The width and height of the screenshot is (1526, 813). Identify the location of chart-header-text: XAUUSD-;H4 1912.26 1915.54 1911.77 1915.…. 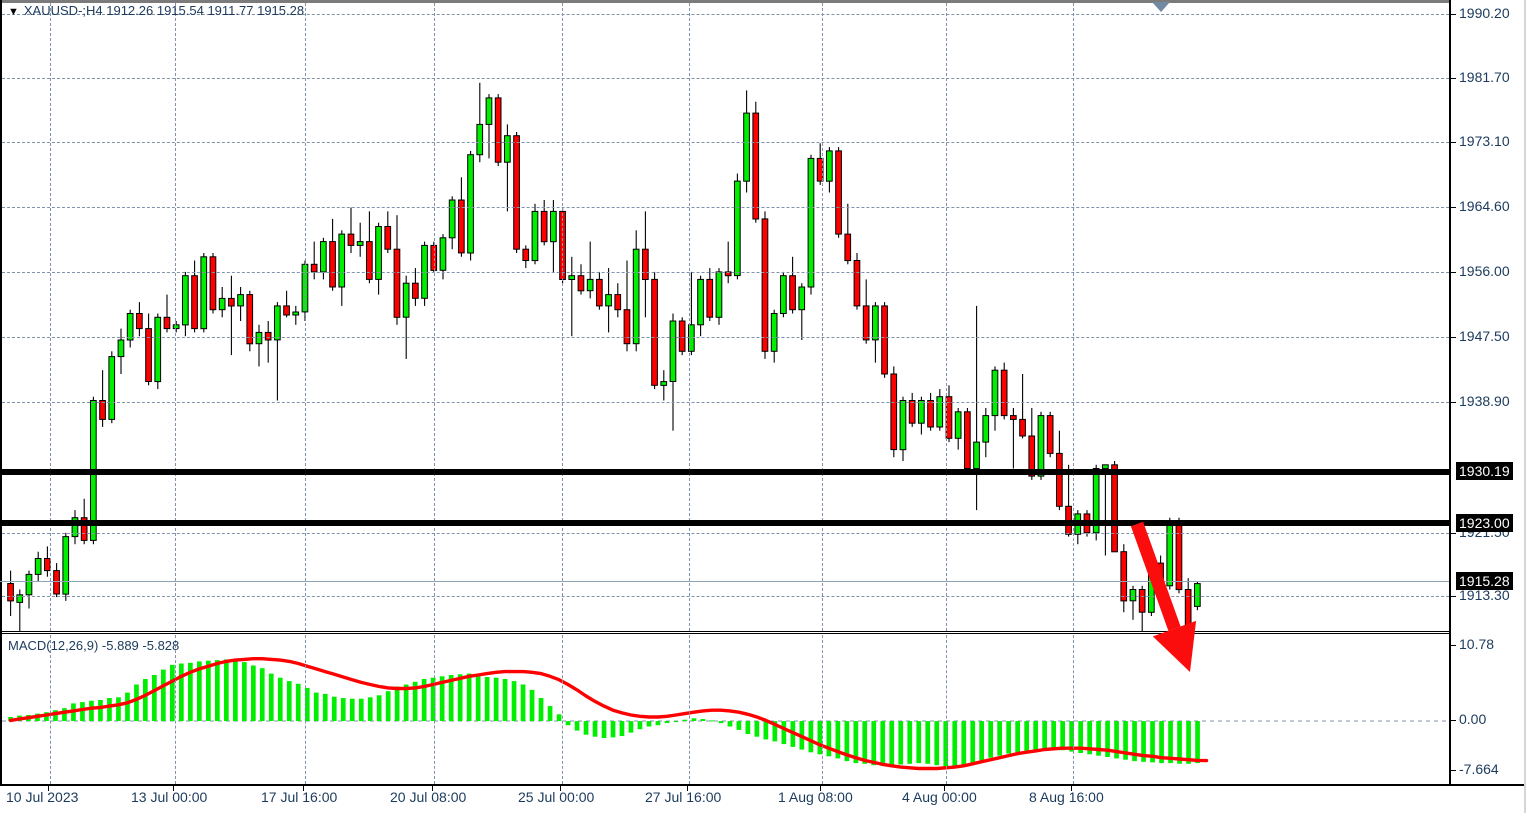
(164, 10).